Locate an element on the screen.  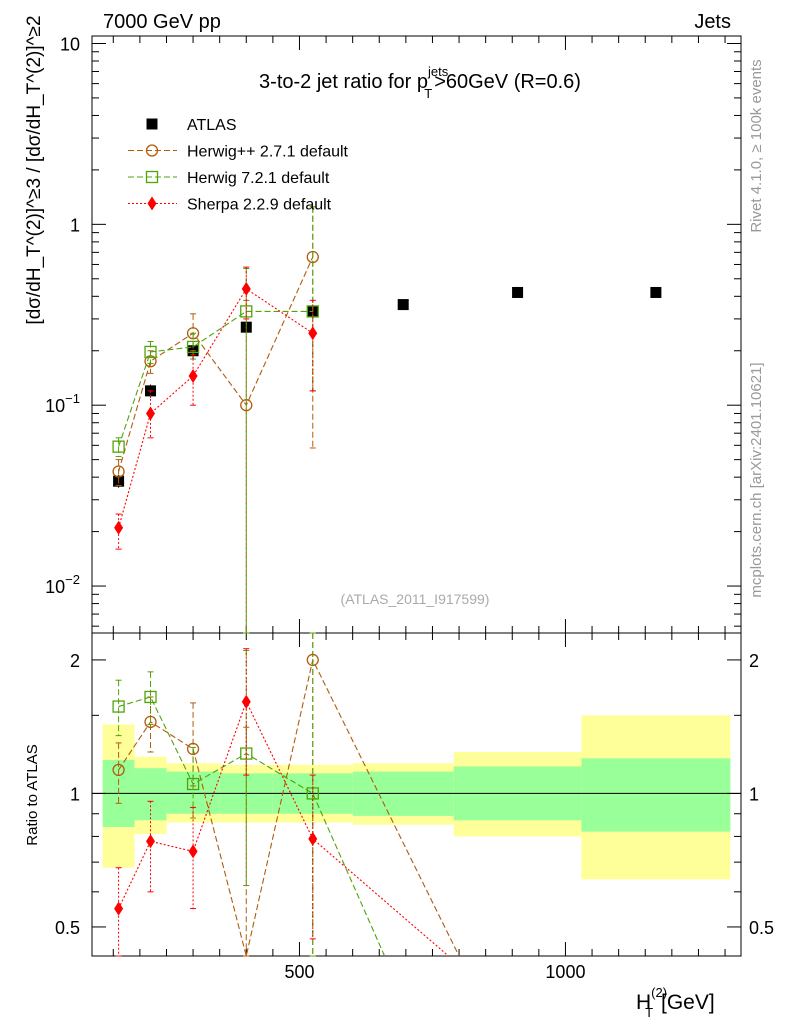
chart-title-sup: jets is located at coordinates (438, 71).